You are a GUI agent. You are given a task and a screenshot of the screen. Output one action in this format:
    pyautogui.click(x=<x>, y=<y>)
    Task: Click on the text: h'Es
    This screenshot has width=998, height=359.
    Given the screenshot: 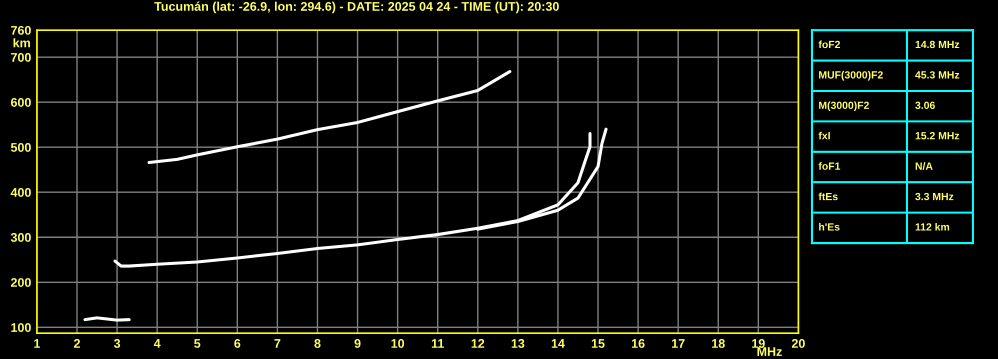 What is the action you would take?
    pyautogui.click(x=829, y=226)
    